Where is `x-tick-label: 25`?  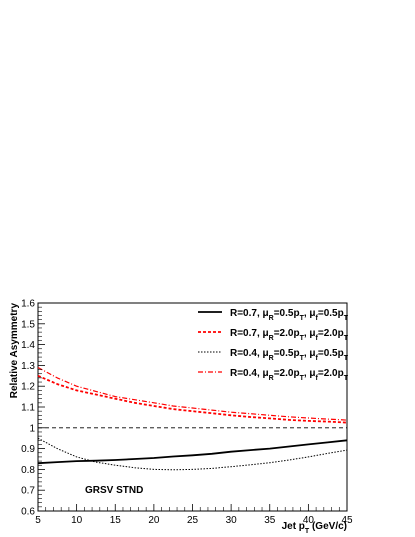
x-tick-label: 25 is located at coordinates (193, 520).